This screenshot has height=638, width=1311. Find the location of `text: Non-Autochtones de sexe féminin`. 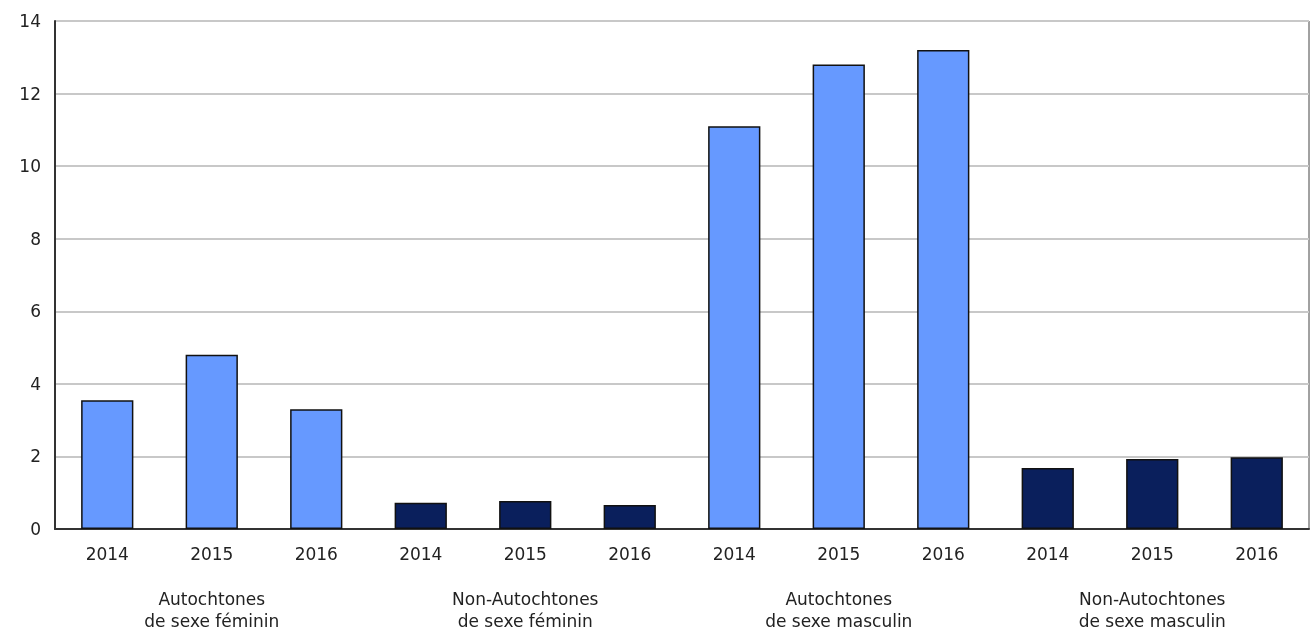

text: Non-Autochtones de sexe féminin is located at coordinates (525, 610).